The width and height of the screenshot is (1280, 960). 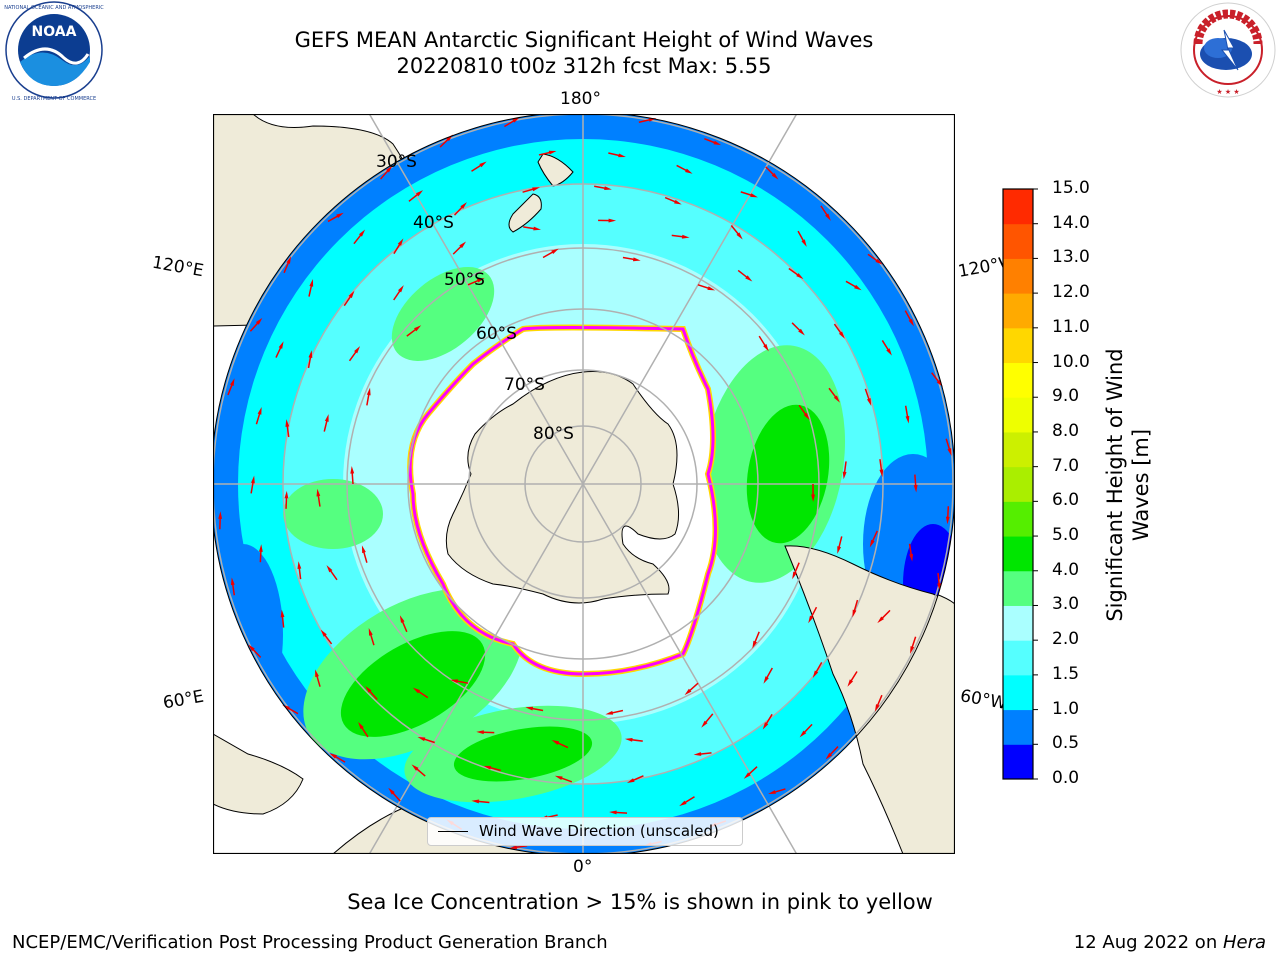 What do you see at coordinates (524, 385) in the screenshot?
I see `lat-label-70s: 70°S` at bounding box center [524, 385].